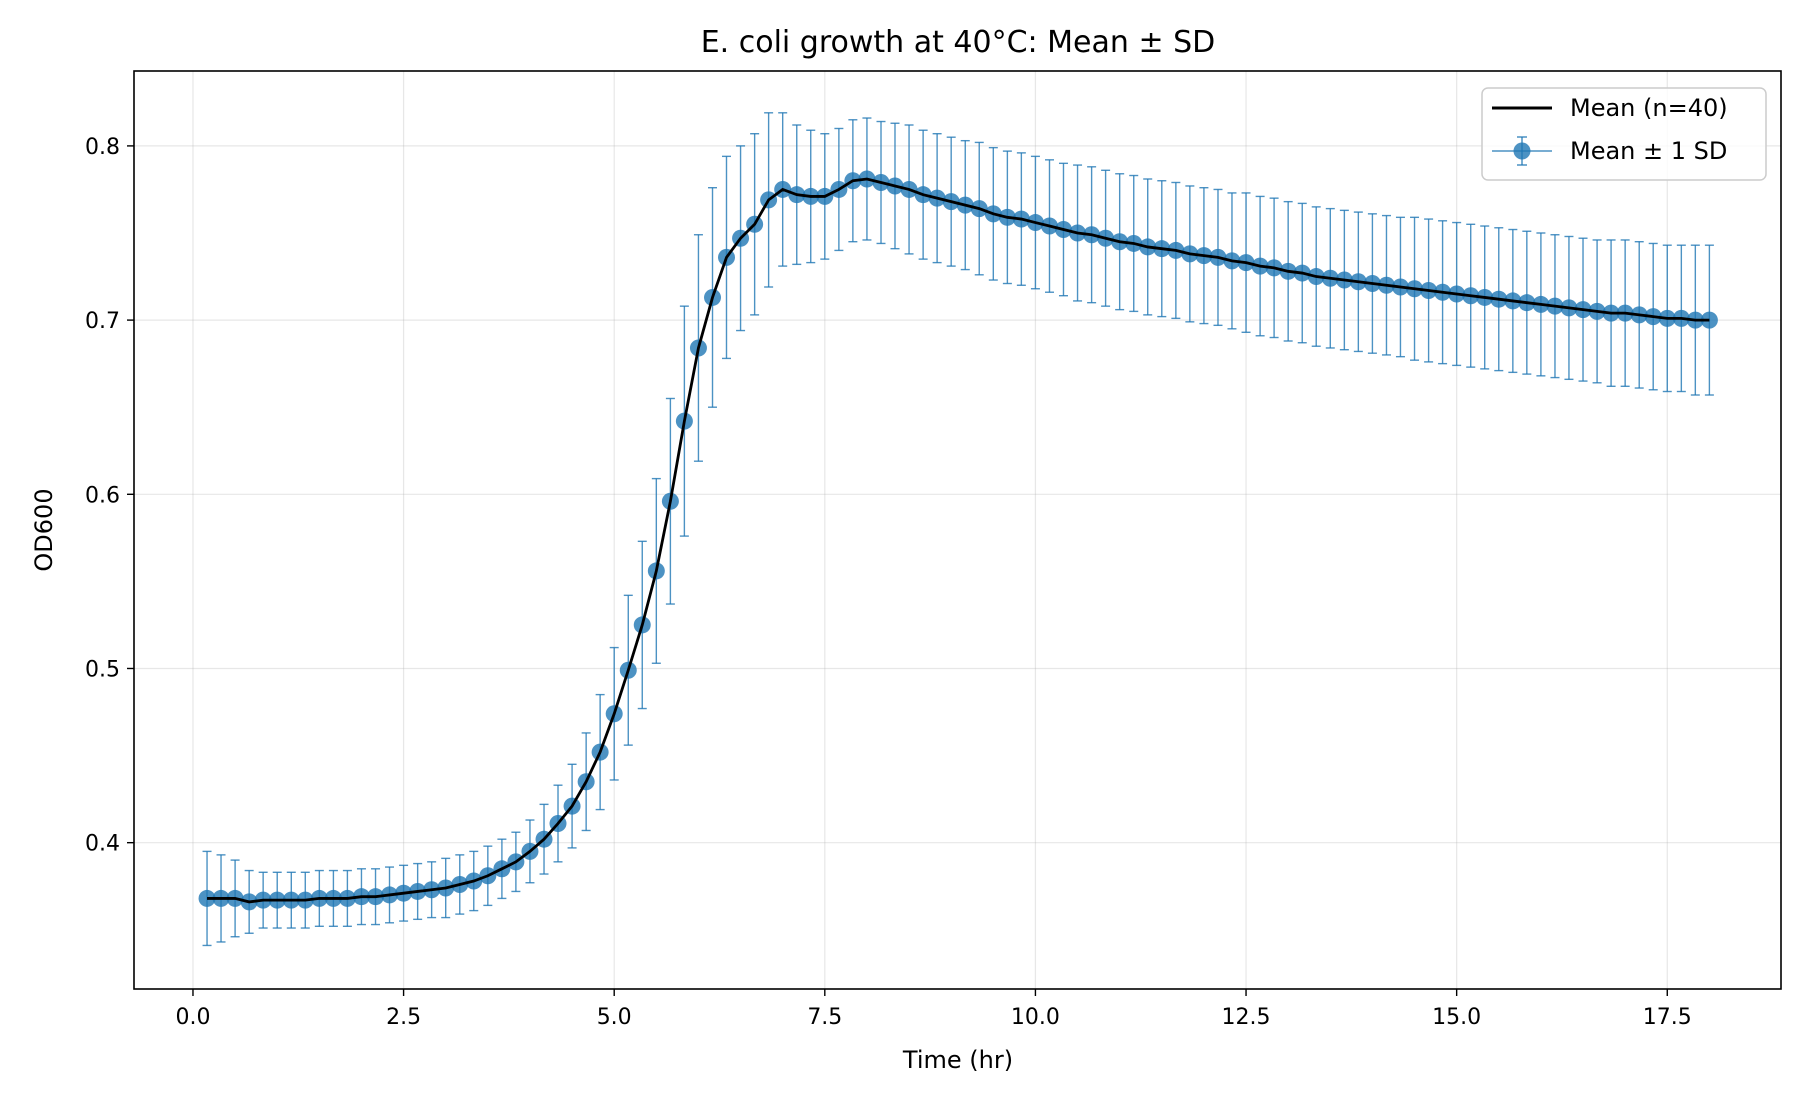 Image resolution: width=1800 pixels, height=1100 pixels. What do you see at coordinates (102, 147) in the screenshot?
I see `y-tick-label: 0.8` at bounding box center [102, 147].